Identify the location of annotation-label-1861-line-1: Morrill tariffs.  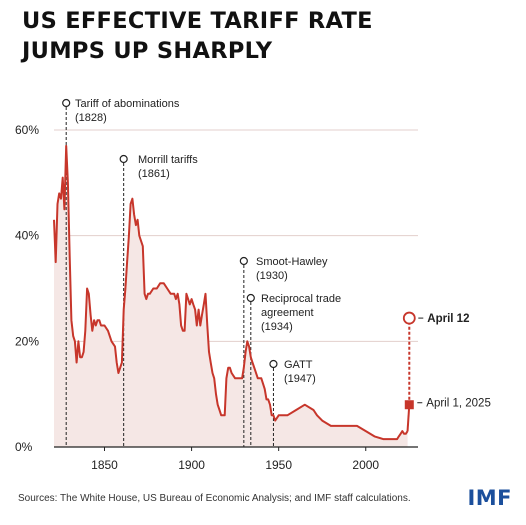
(168, 160).